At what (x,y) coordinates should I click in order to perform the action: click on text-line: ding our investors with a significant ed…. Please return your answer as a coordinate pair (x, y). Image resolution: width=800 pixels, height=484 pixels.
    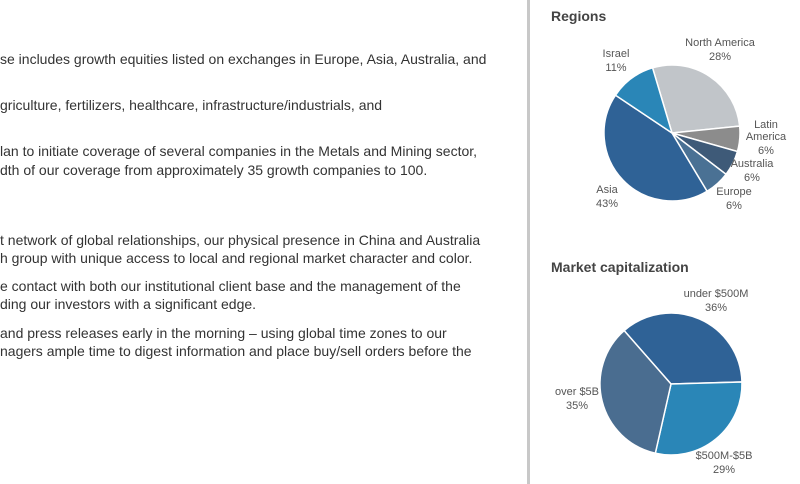
    Looking at the image, I should click on (128, 304).